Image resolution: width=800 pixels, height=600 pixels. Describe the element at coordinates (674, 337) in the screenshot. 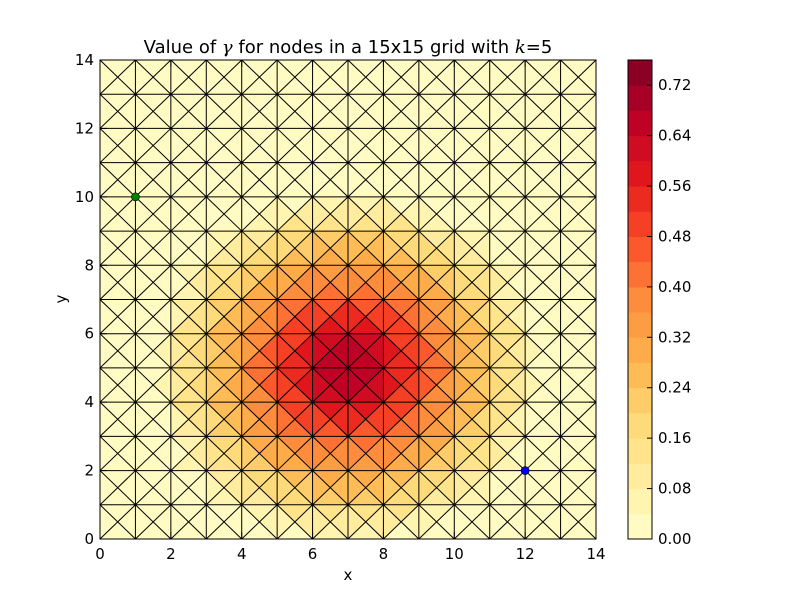

I see `colorbar-tick-label: 0.32` at that location.